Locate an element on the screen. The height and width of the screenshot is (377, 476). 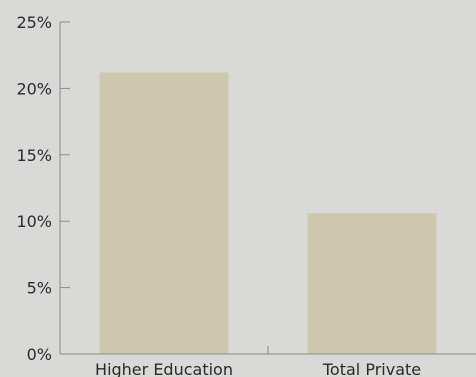
y-tick-label: 10% is located at coordinates (34, 221).